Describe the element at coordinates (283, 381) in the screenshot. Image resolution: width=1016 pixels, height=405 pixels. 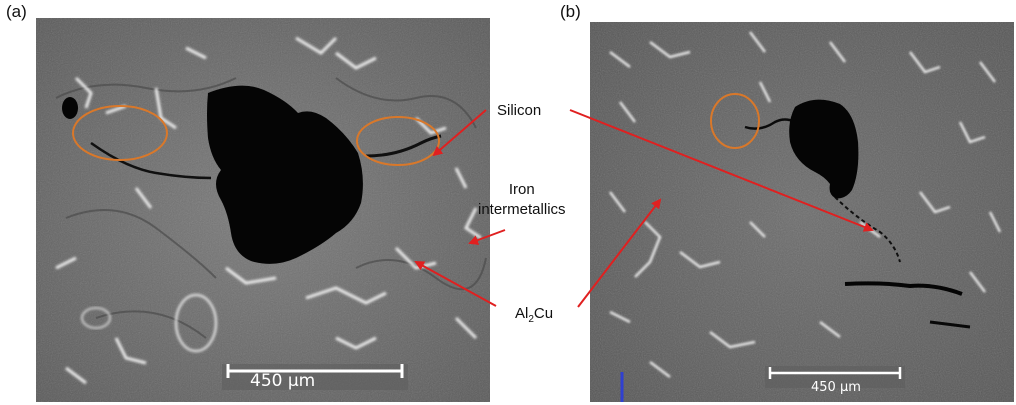
I see `scale-bar-label-a: 450 µm` at that location.